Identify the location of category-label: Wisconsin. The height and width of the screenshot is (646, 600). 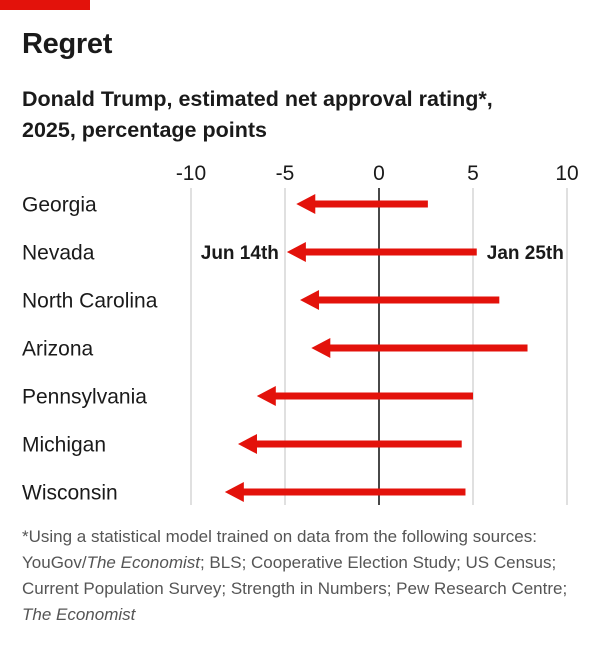
(70, 493).